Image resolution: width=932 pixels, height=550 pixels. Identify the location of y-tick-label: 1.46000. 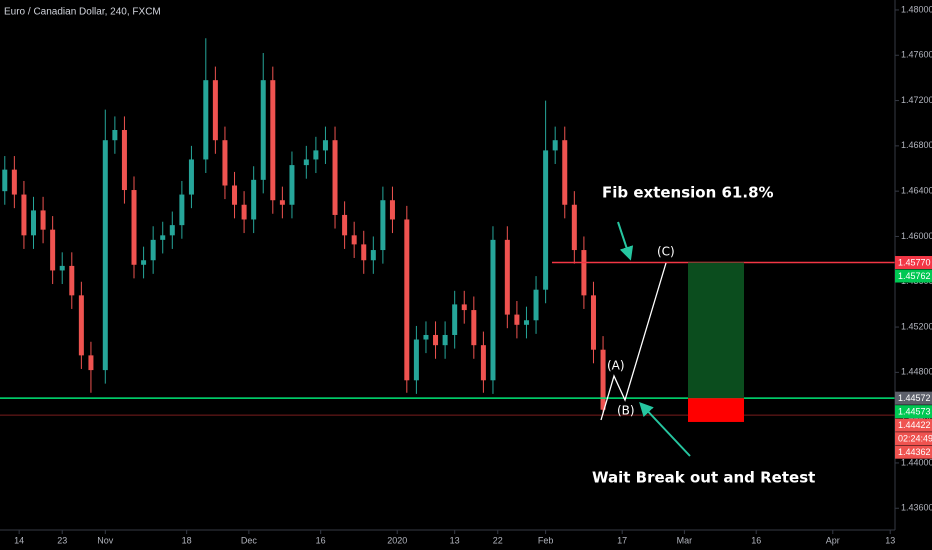
(916, 236).